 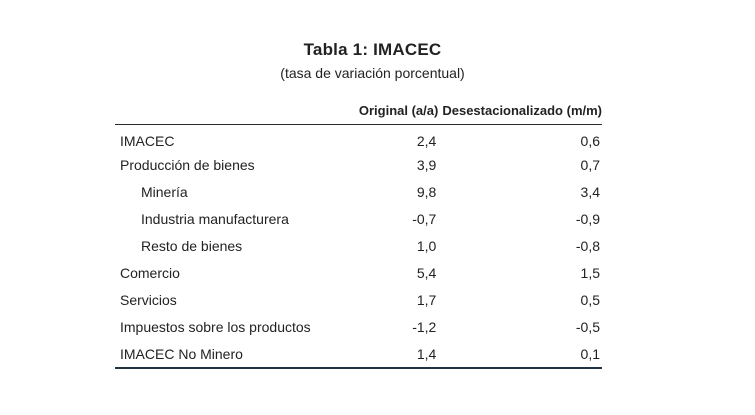 I want to click on row-original-value: 2,4, so click(x=426, y=141).